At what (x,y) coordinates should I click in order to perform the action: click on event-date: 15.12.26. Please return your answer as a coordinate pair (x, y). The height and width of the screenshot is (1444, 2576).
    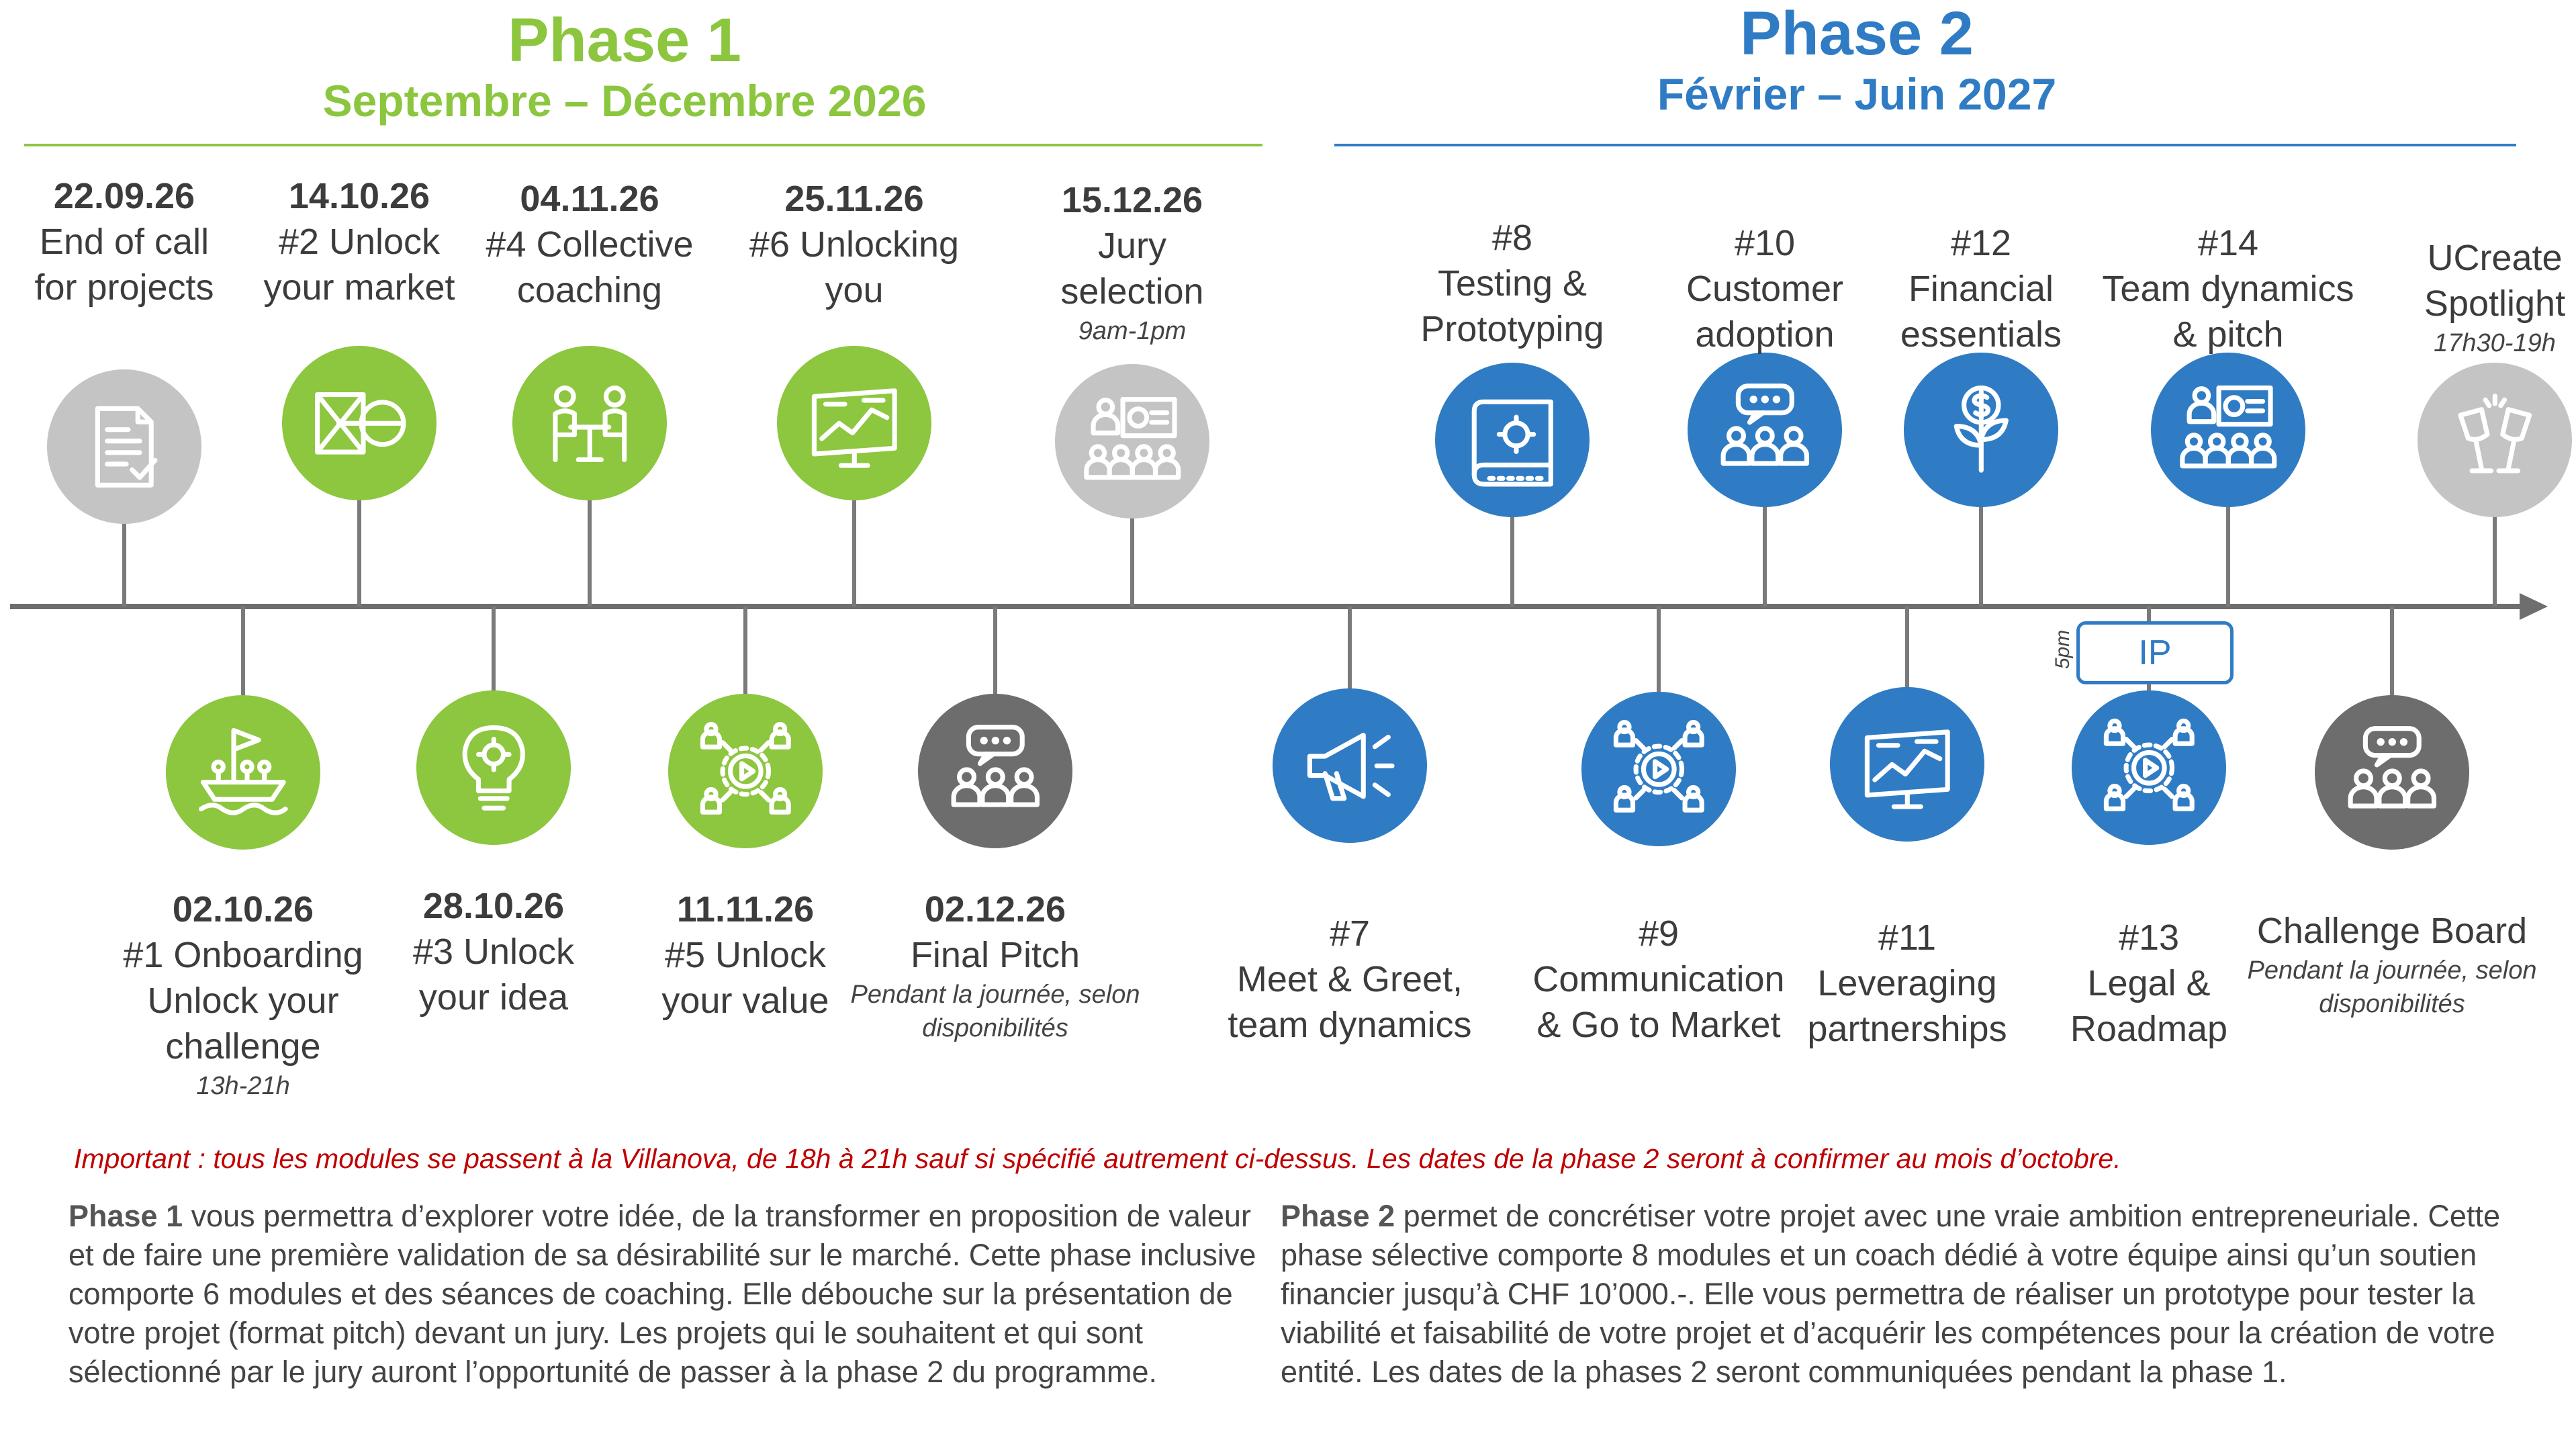
    Looking at the image, I should click on (1132, 200).